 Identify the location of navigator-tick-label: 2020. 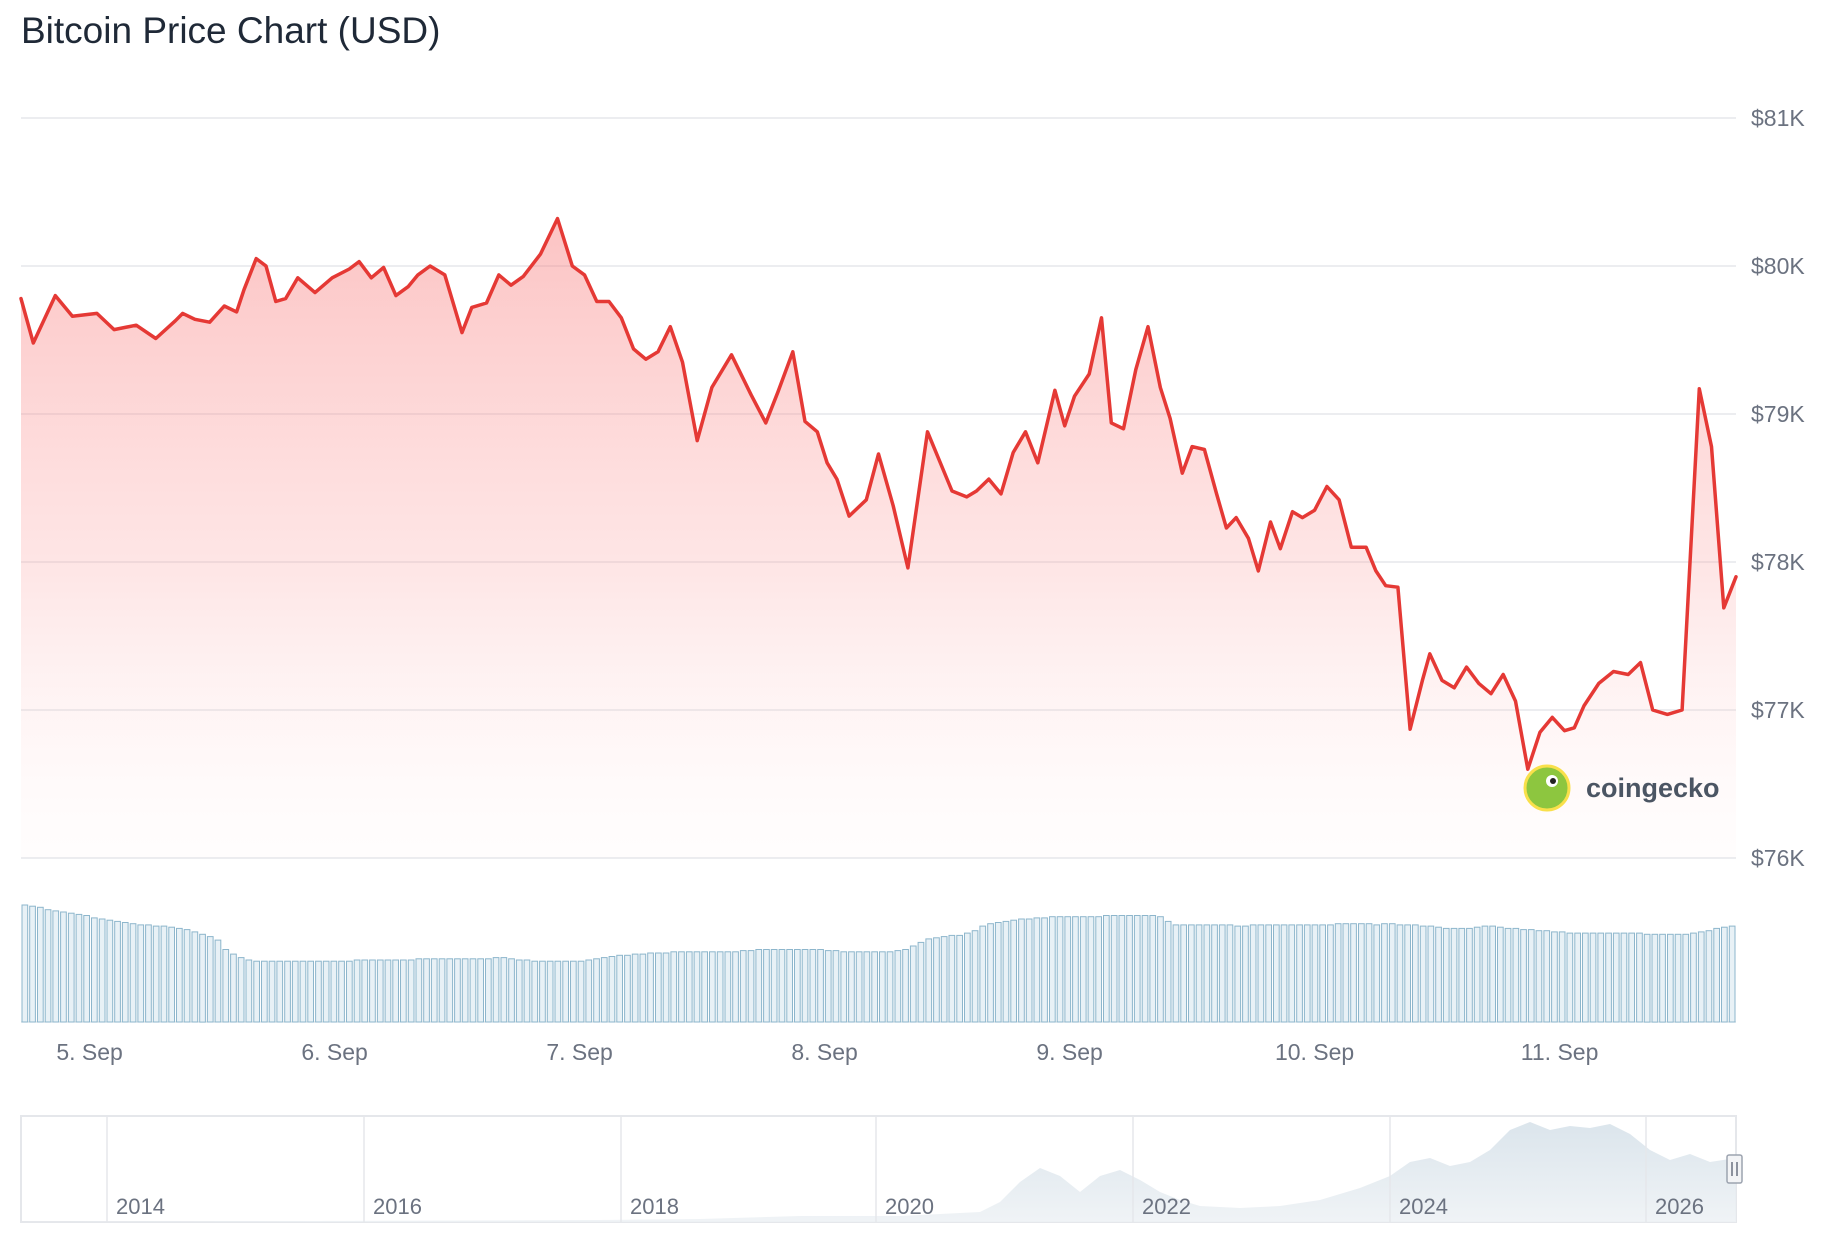
(909, 1206).